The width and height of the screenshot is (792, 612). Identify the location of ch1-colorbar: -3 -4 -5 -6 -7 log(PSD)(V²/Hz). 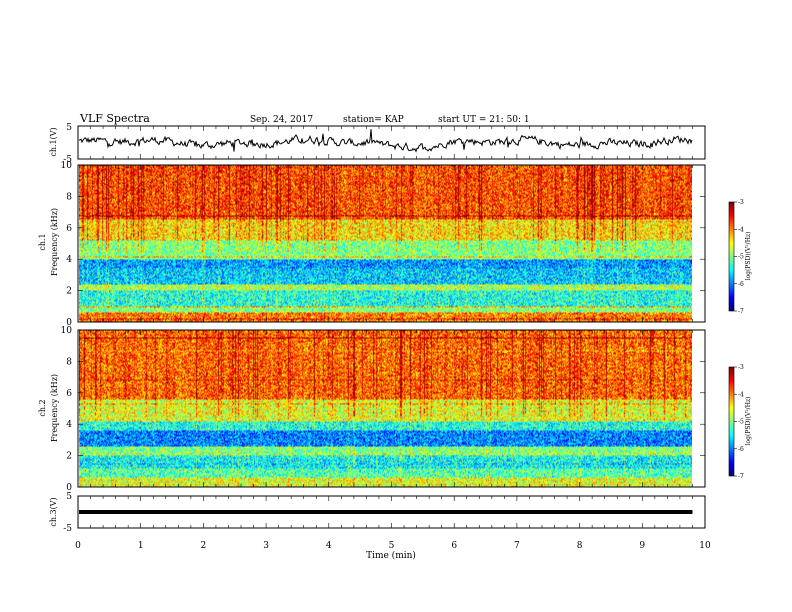
(740, 257).